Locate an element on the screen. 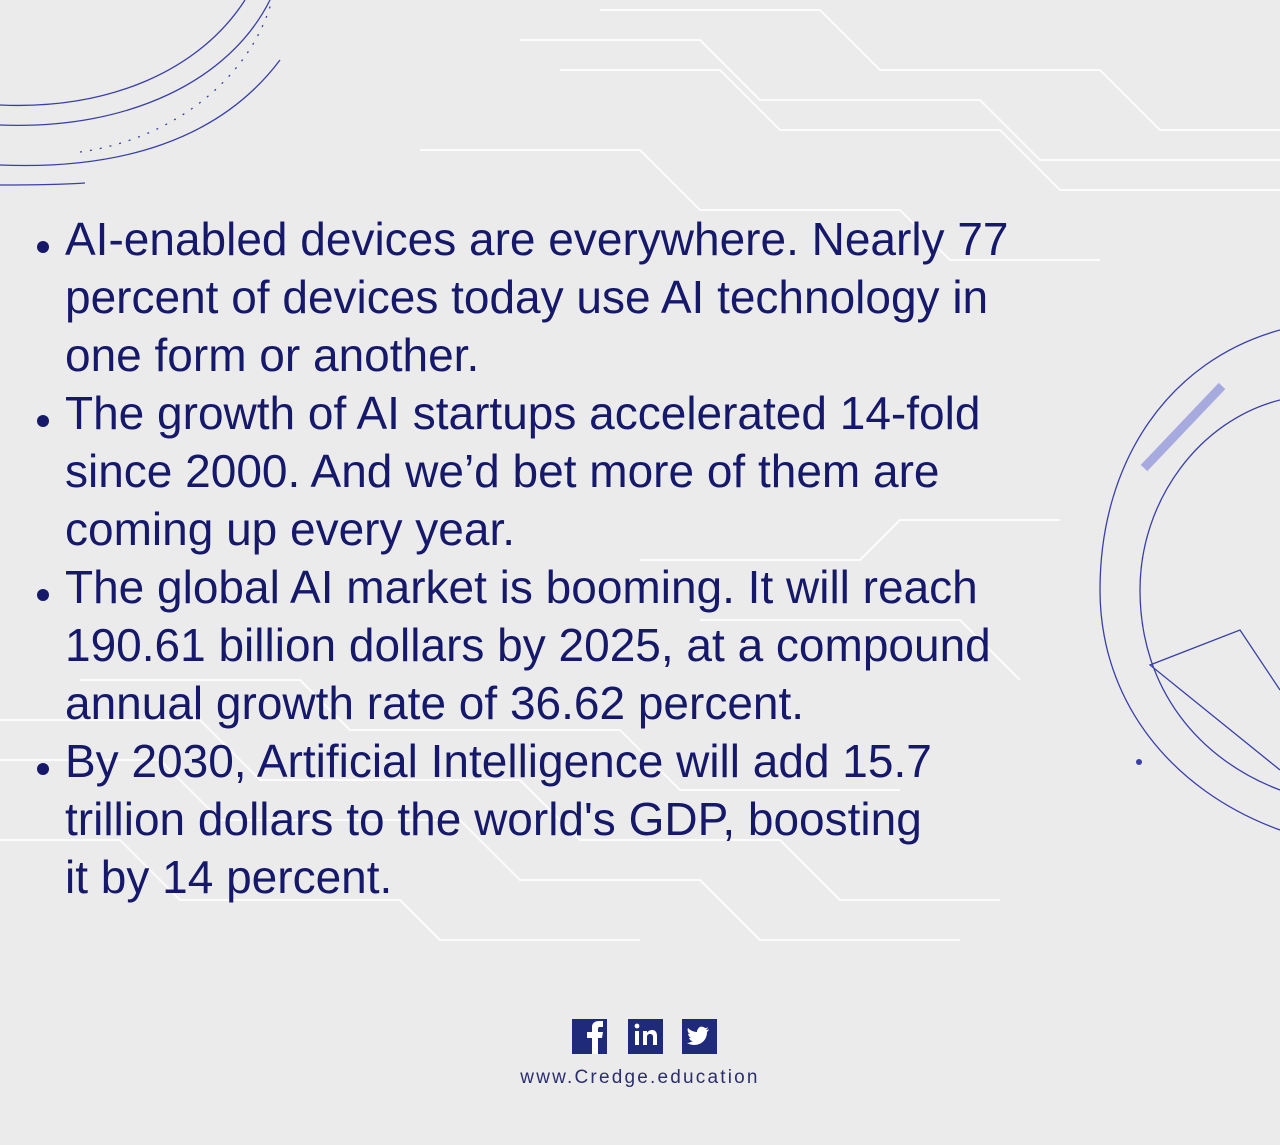 The width and height of the screenshot is (1280, 1145). linkedin-icon is located at coordinates (645, 1036).